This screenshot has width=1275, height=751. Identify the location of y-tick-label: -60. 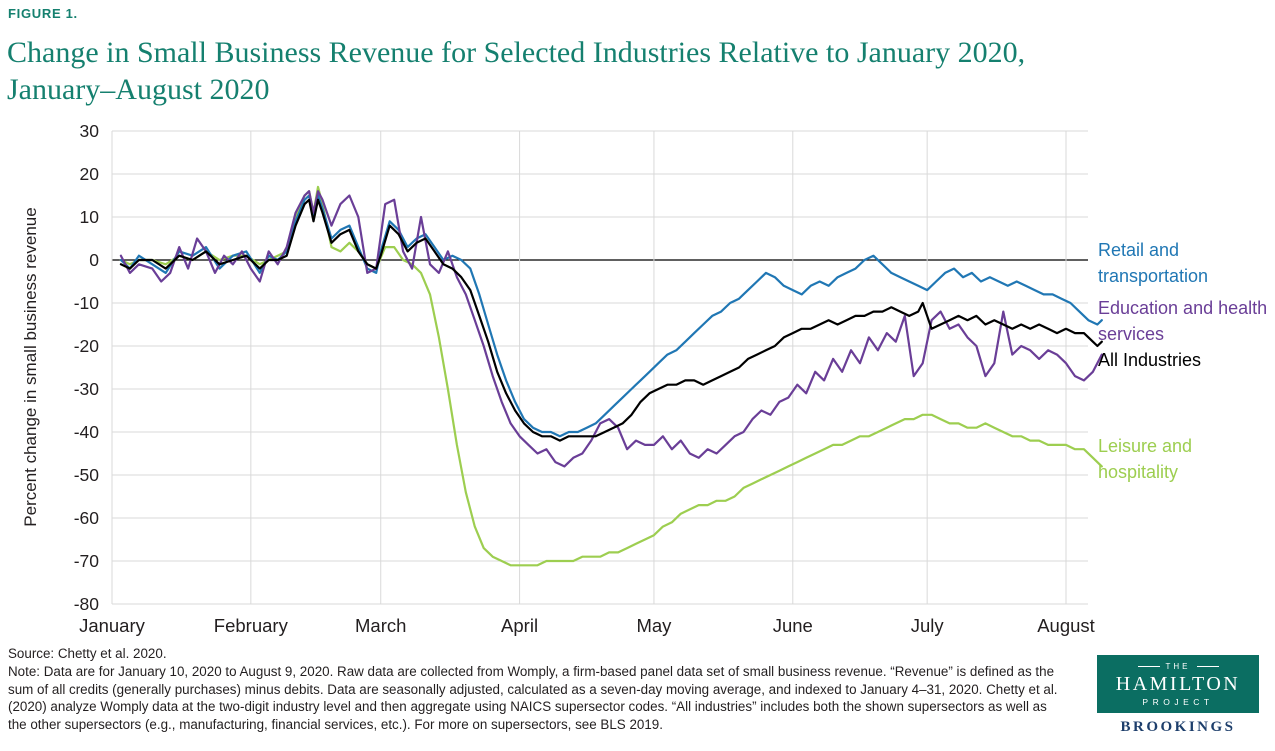
(87, 518).